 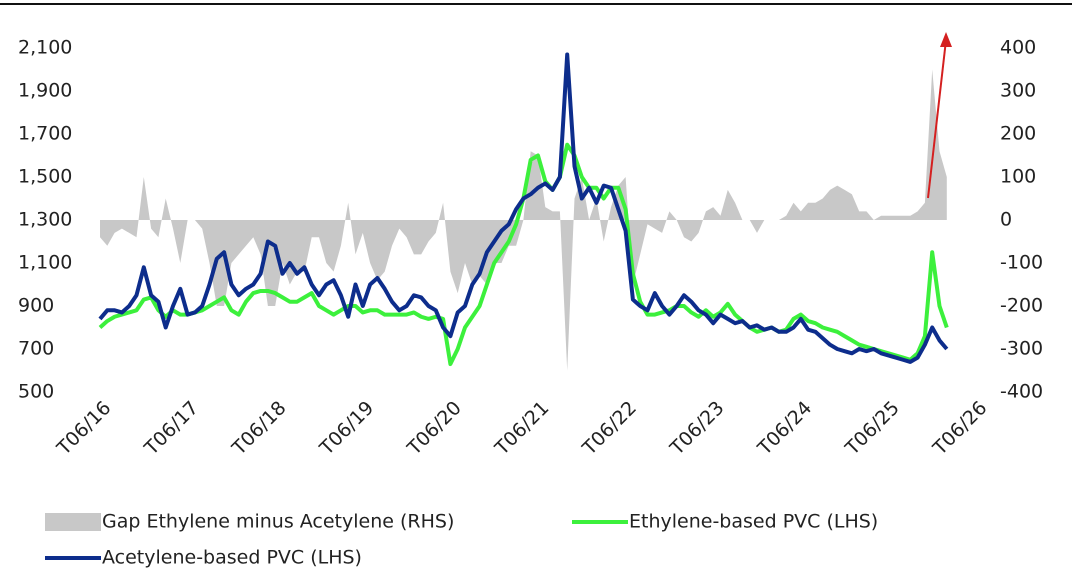 I want to click on x-tick-label: T06/16, so click(x=83, y=428).